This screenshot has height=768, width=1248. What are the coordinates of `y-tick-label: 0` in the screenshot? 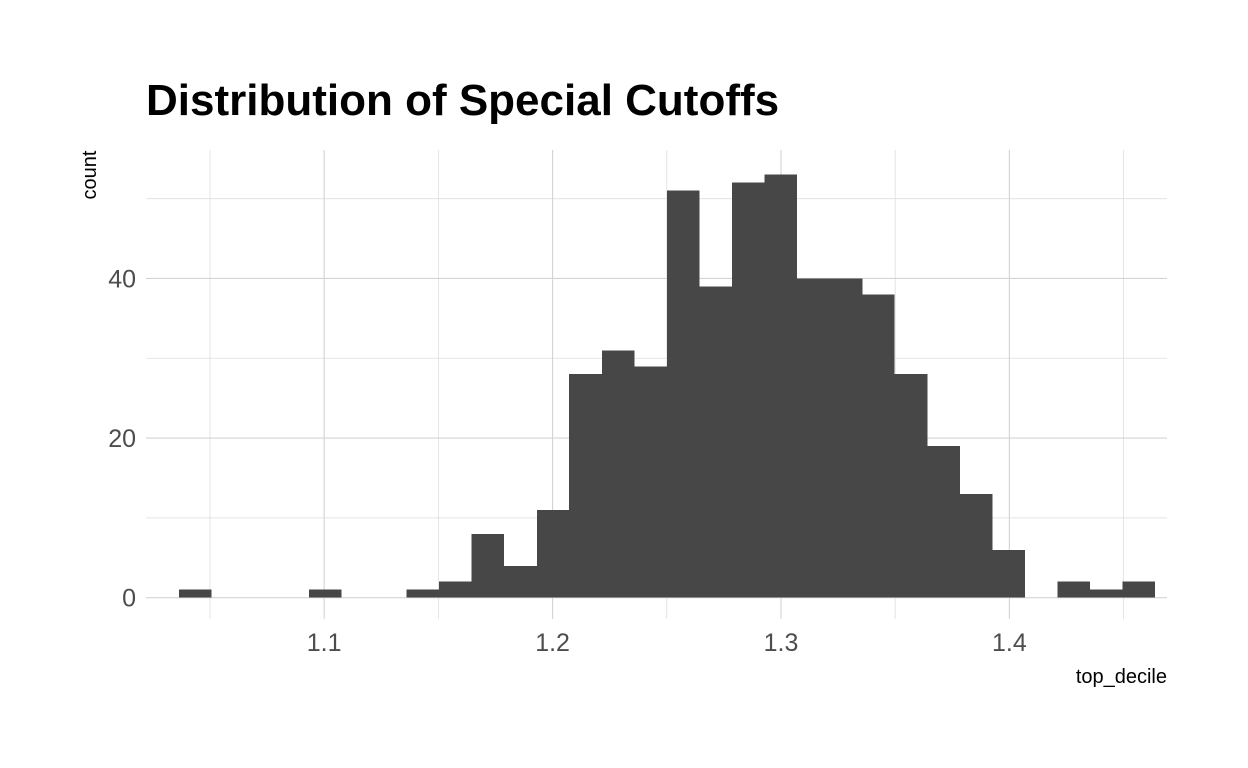 It's located at (129, 599).